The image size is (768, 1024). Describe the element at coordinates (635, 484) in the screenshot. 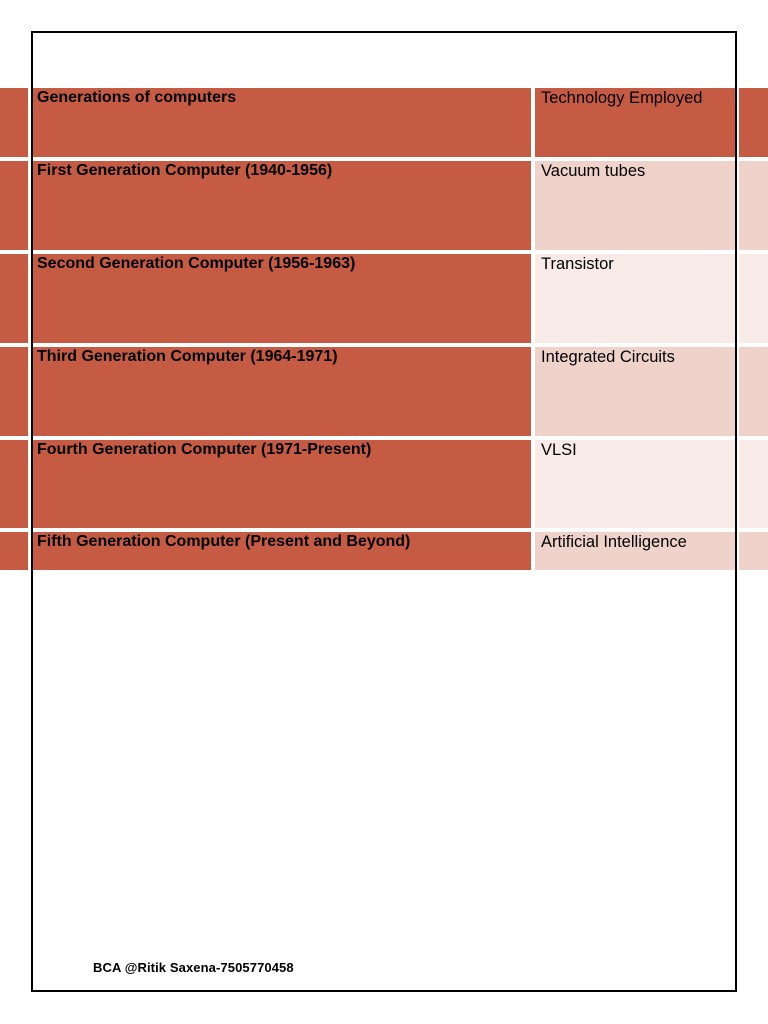

I see `table-cell-technology: VLSI` at that location.